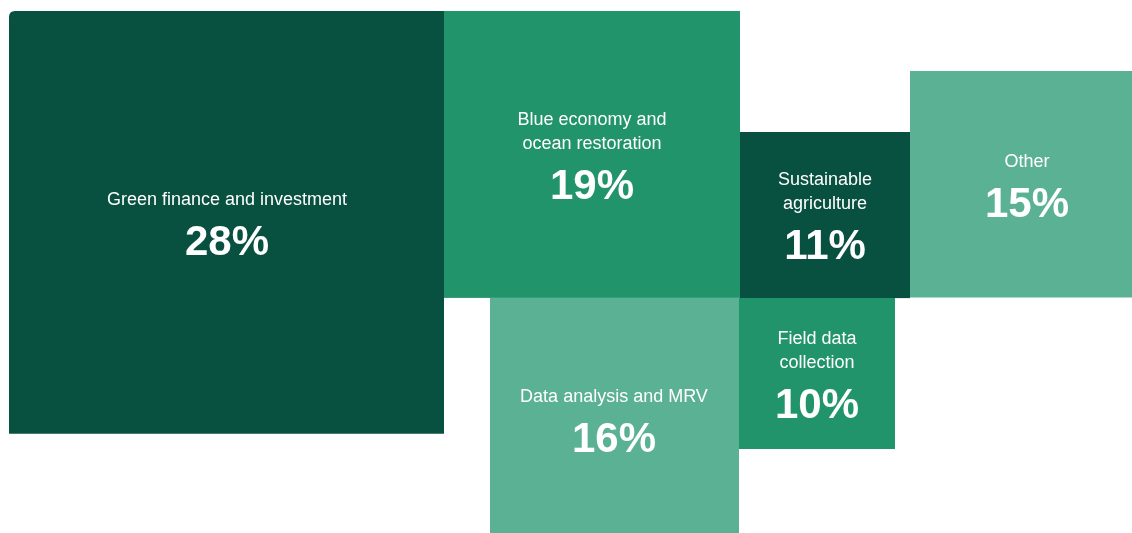  Describe the element at coordinates (817, 403) in the screenshot. I see `data-label: 10%` at that location.